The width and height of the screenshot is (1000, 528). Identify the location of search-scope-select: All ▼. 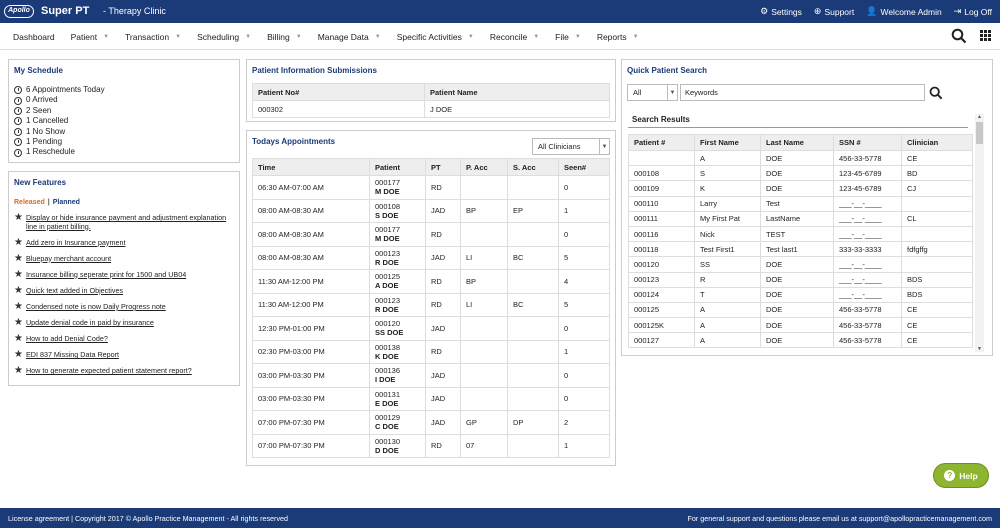
(652, 92).